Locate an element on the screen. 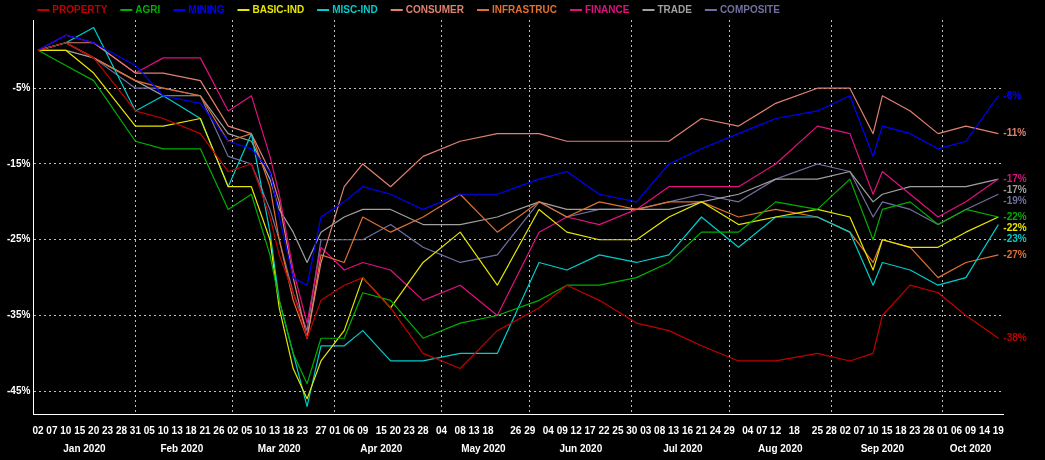 This screenshot has width=1045, height=460. y-tick-label: -45% is located at coordinates (18, 391).